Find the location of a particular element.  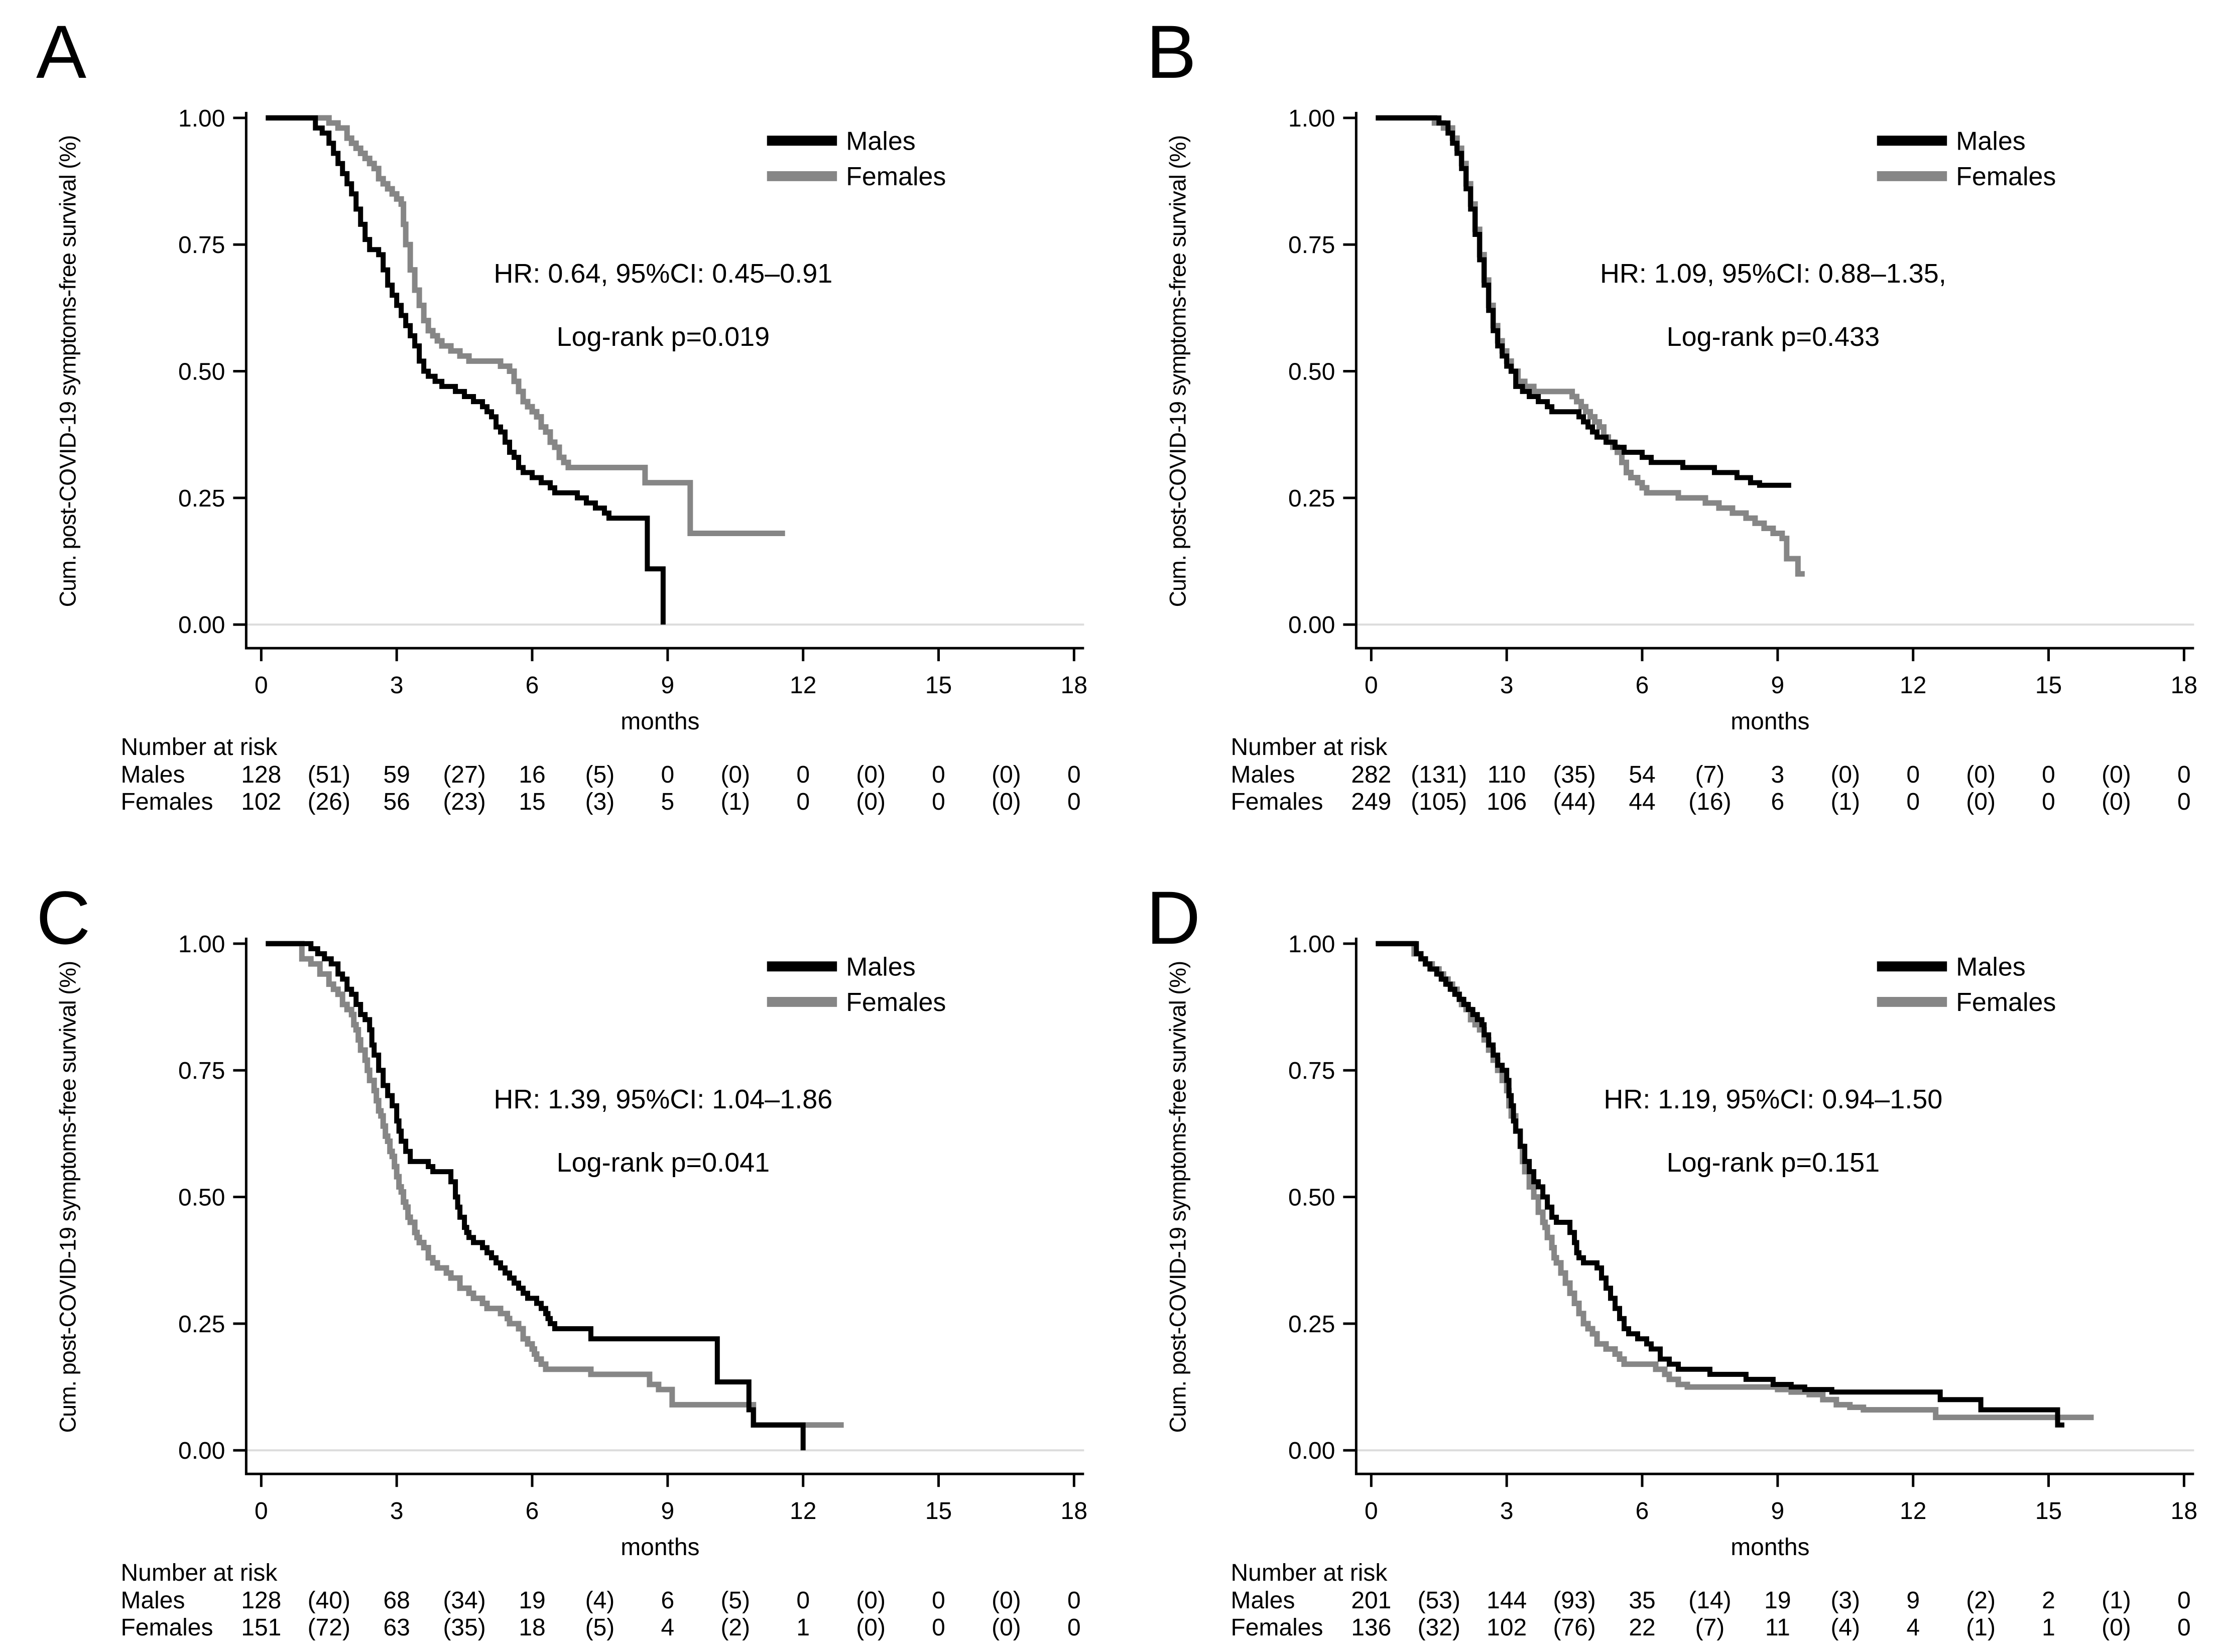

risk-value: 110 is located at coordinates (1507, 774).